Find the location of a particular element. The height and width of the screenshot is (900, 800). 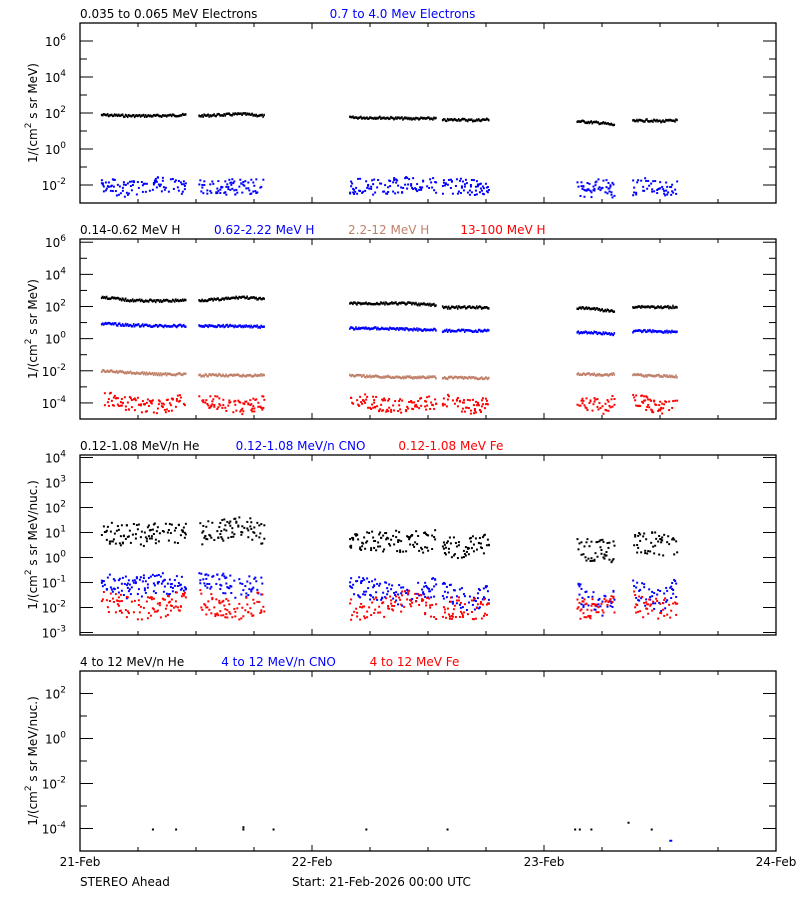

legend-entry: 0.7 to 4.0 Mev Electrons is located at coordinates (403, 14).